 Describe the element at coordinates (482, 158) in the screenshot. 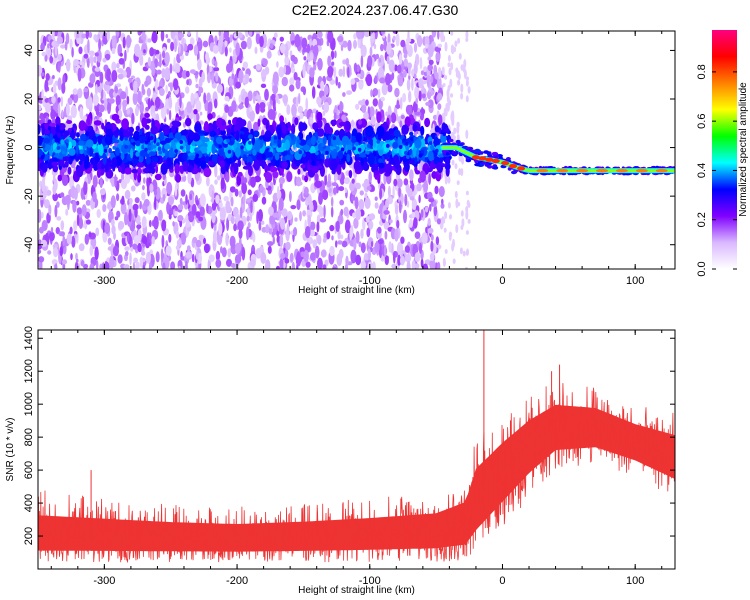

I see `trace-peak` at that location.